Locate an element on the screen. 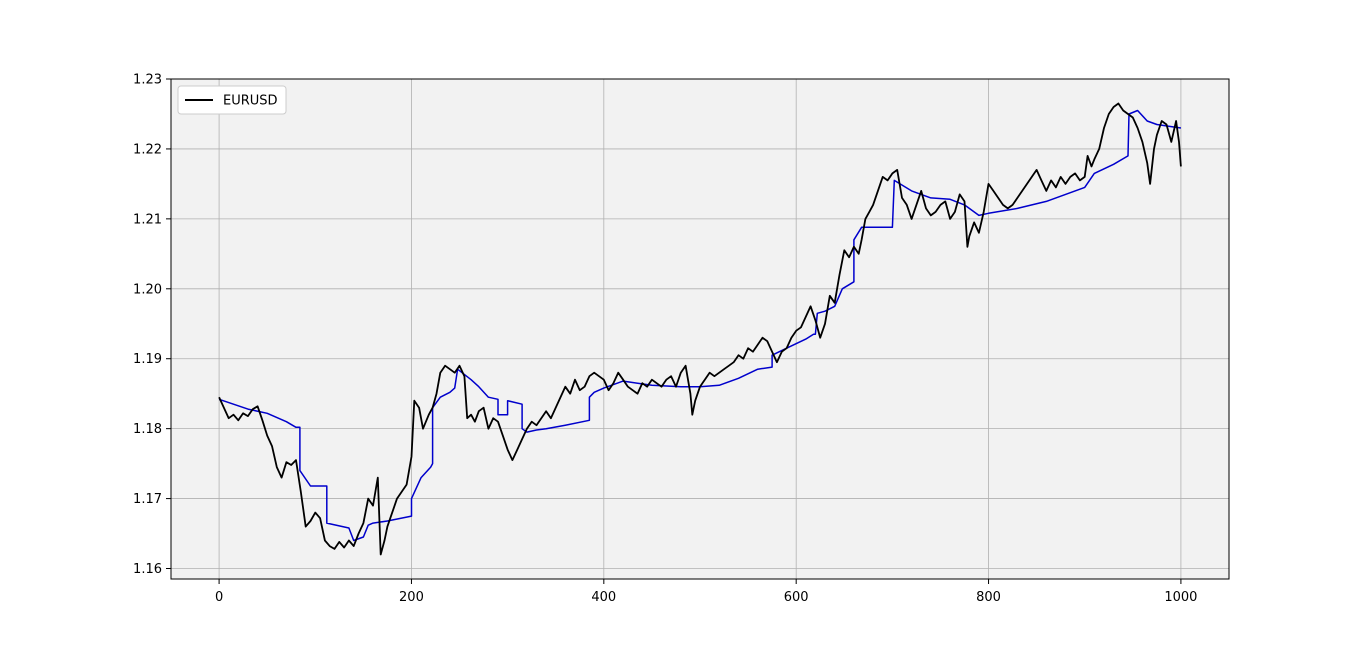 The height and width of the screenshot is (651, 1366). y-tick-label: 1.23 is located at coordinates (147, 80).